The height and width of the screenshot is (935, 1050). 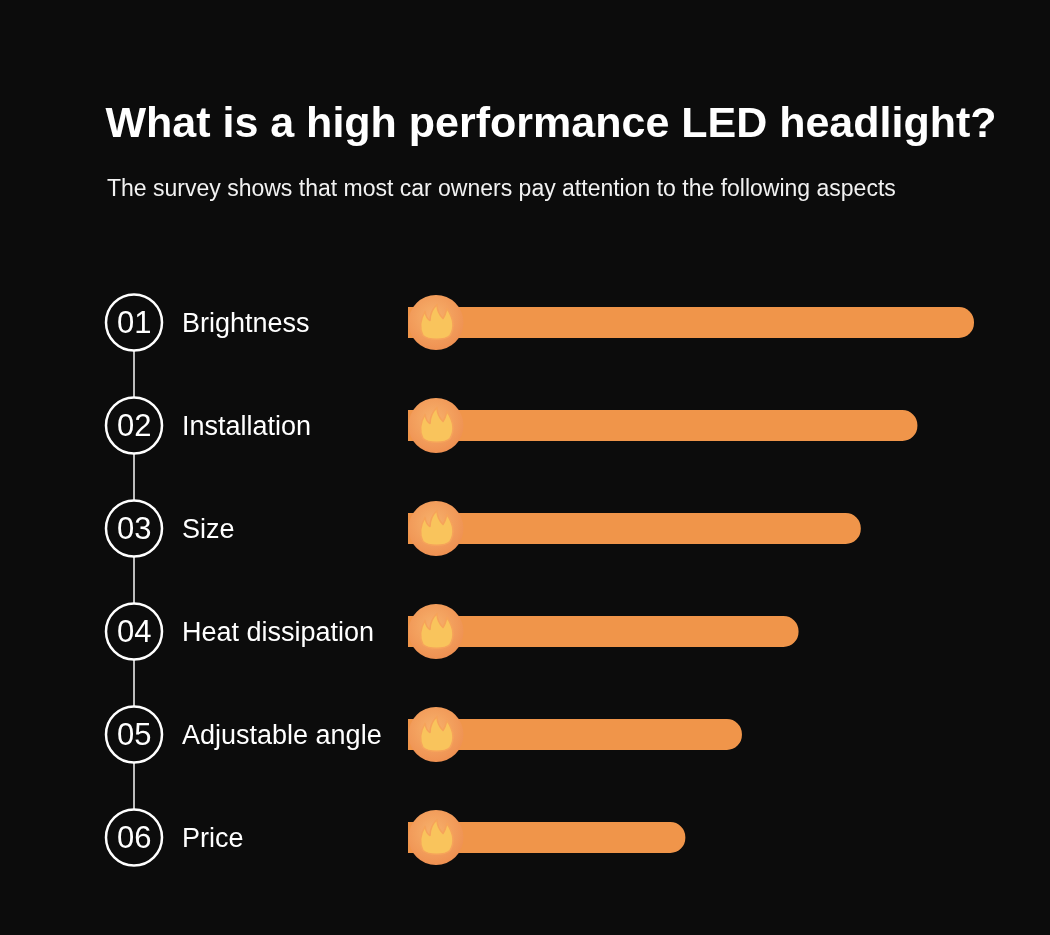 What do you see at coordinates (501, 188) in the screenshot?
I see `chart-subtitle: The survey shows that most car owners pay attention to the following aspects` at bounding box center [501, 188].